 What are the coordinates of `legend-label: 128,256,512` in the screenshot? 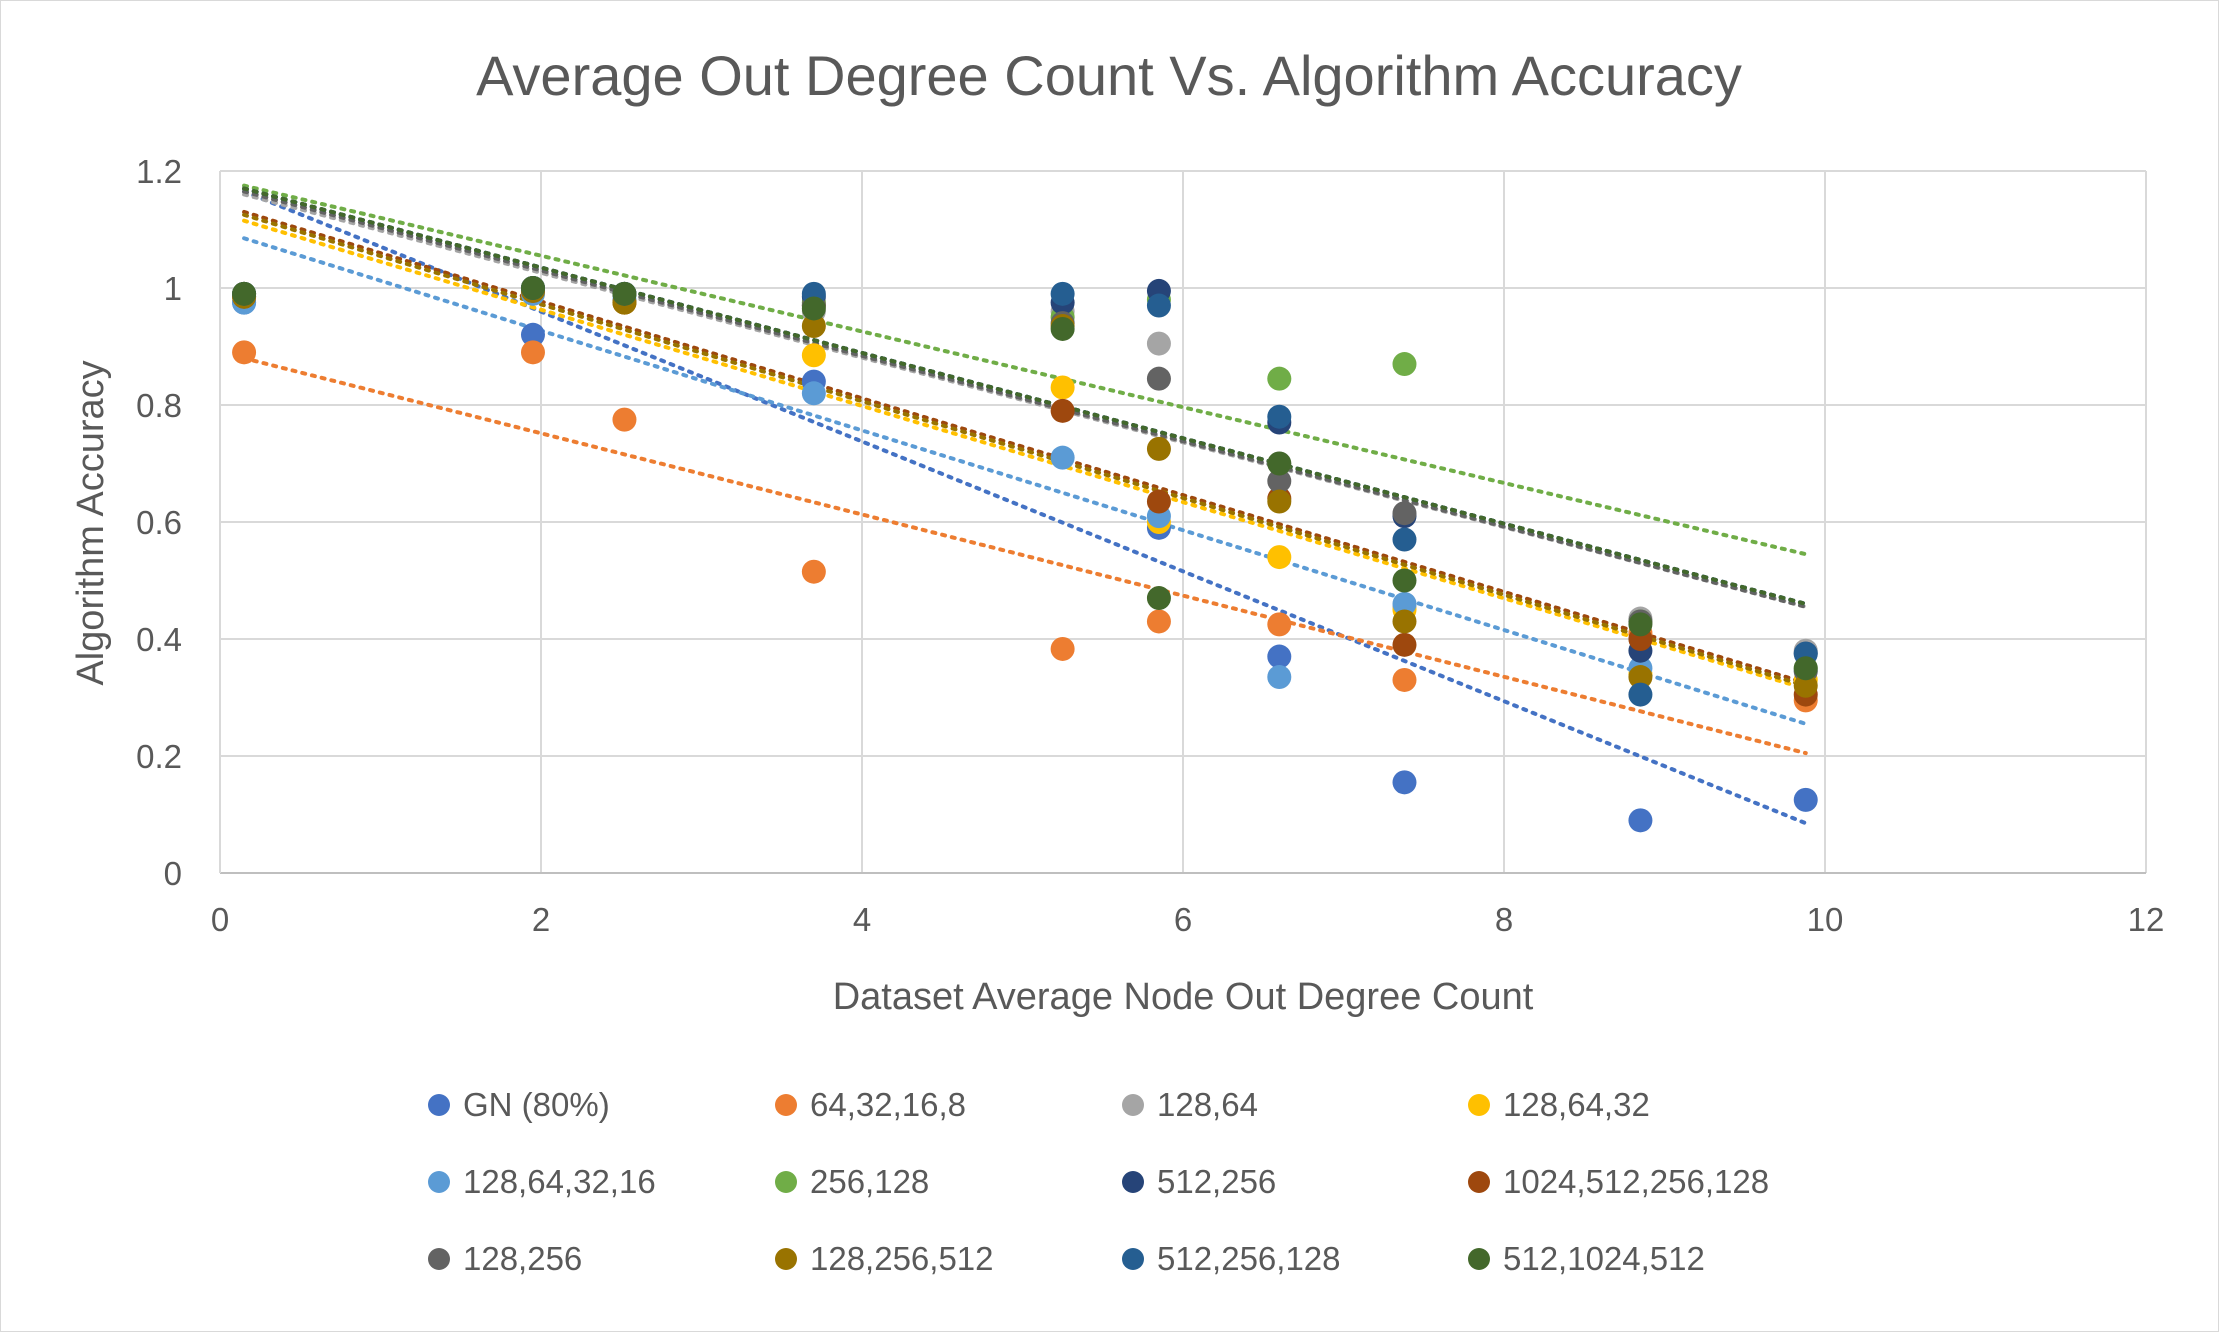 It's located at (902, 1258).